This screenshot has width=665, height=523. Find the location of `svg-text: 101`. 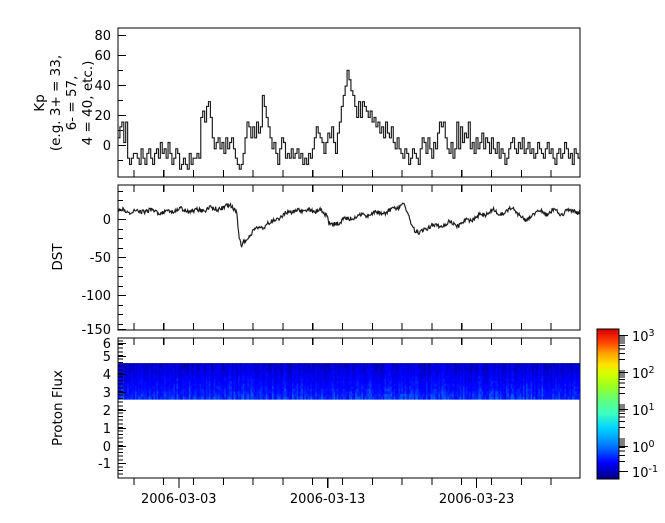

svg-text: 101 is located at coordinates (643, 410).